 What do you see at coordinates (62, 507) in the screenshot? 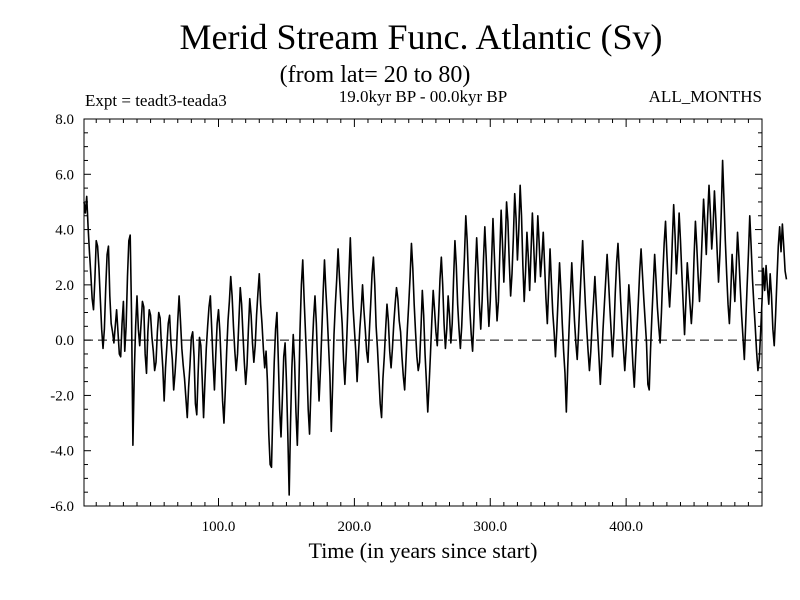
I see `y-tick-label: -6.0` at bounding box center [62, 507].